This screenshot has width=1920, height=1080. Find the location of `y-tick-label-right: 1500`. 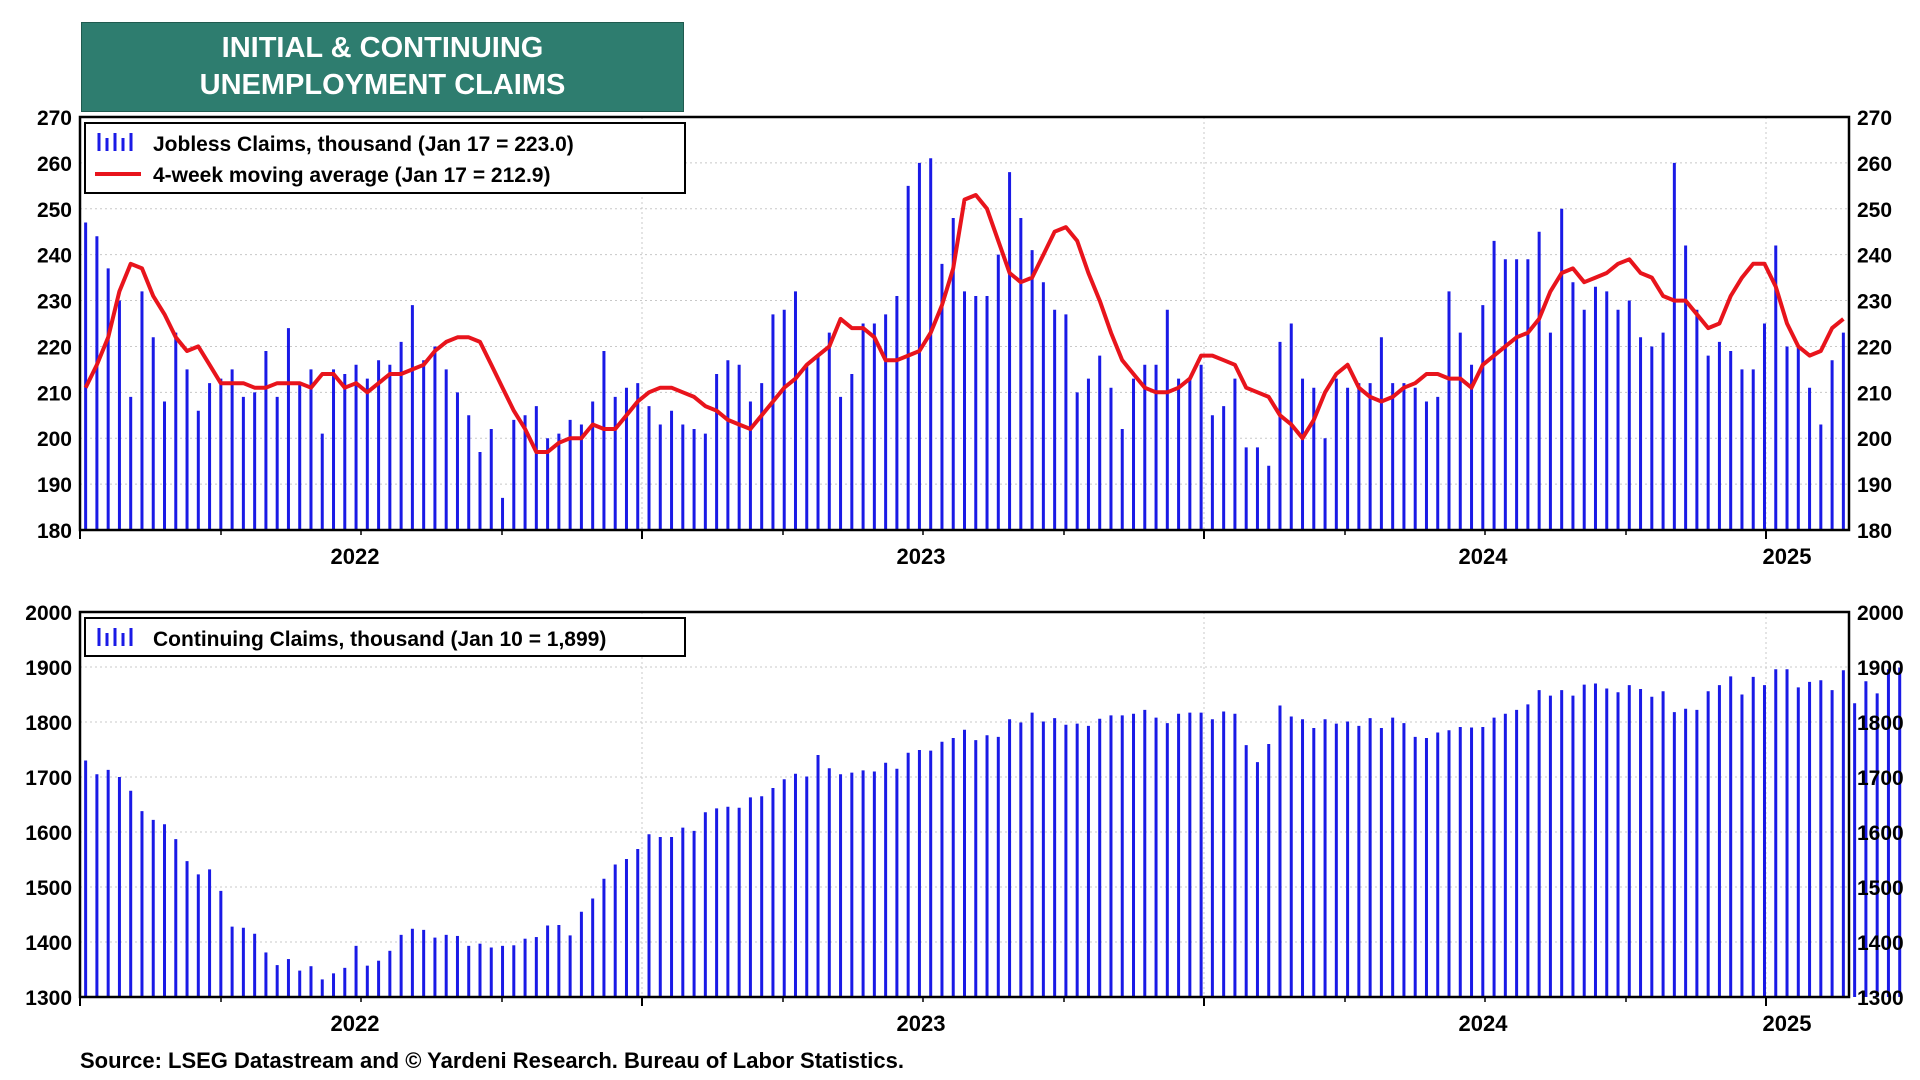

y-tick-label-right: 1500 is located at coordinates (1880, 888).